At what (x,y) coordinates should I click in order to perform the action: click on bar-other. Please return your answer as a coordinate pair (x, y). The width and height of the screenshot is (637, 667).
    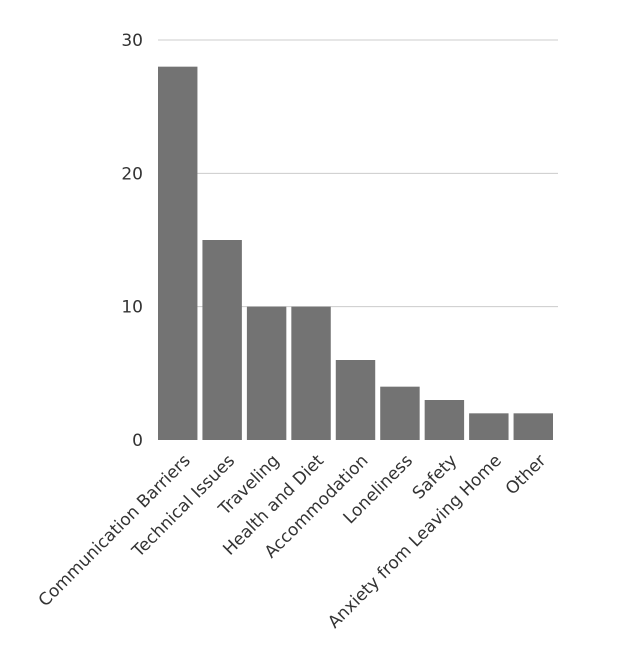
    Looking at the image, I should click on (533, 426).